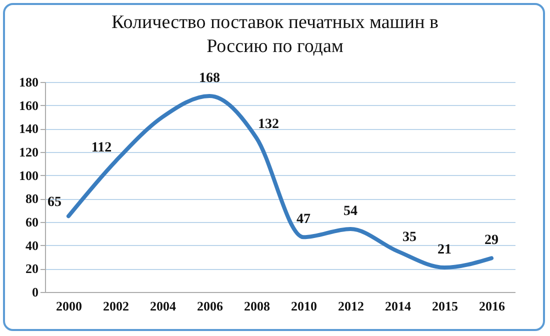  What do you see at coordinates (491, 240) in the screenshot?
I see `data-label: 29` at bounding box center [491, 240].